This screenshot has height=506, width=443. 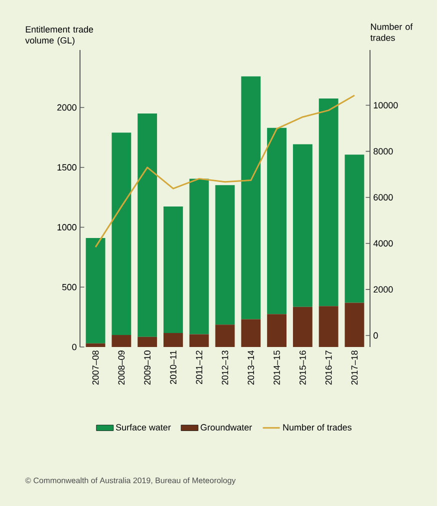 What do you see at coordinates (276, 367) in the screenshot?
I see `x-tick-label: 2014–15` at bounding box center [276, 367].